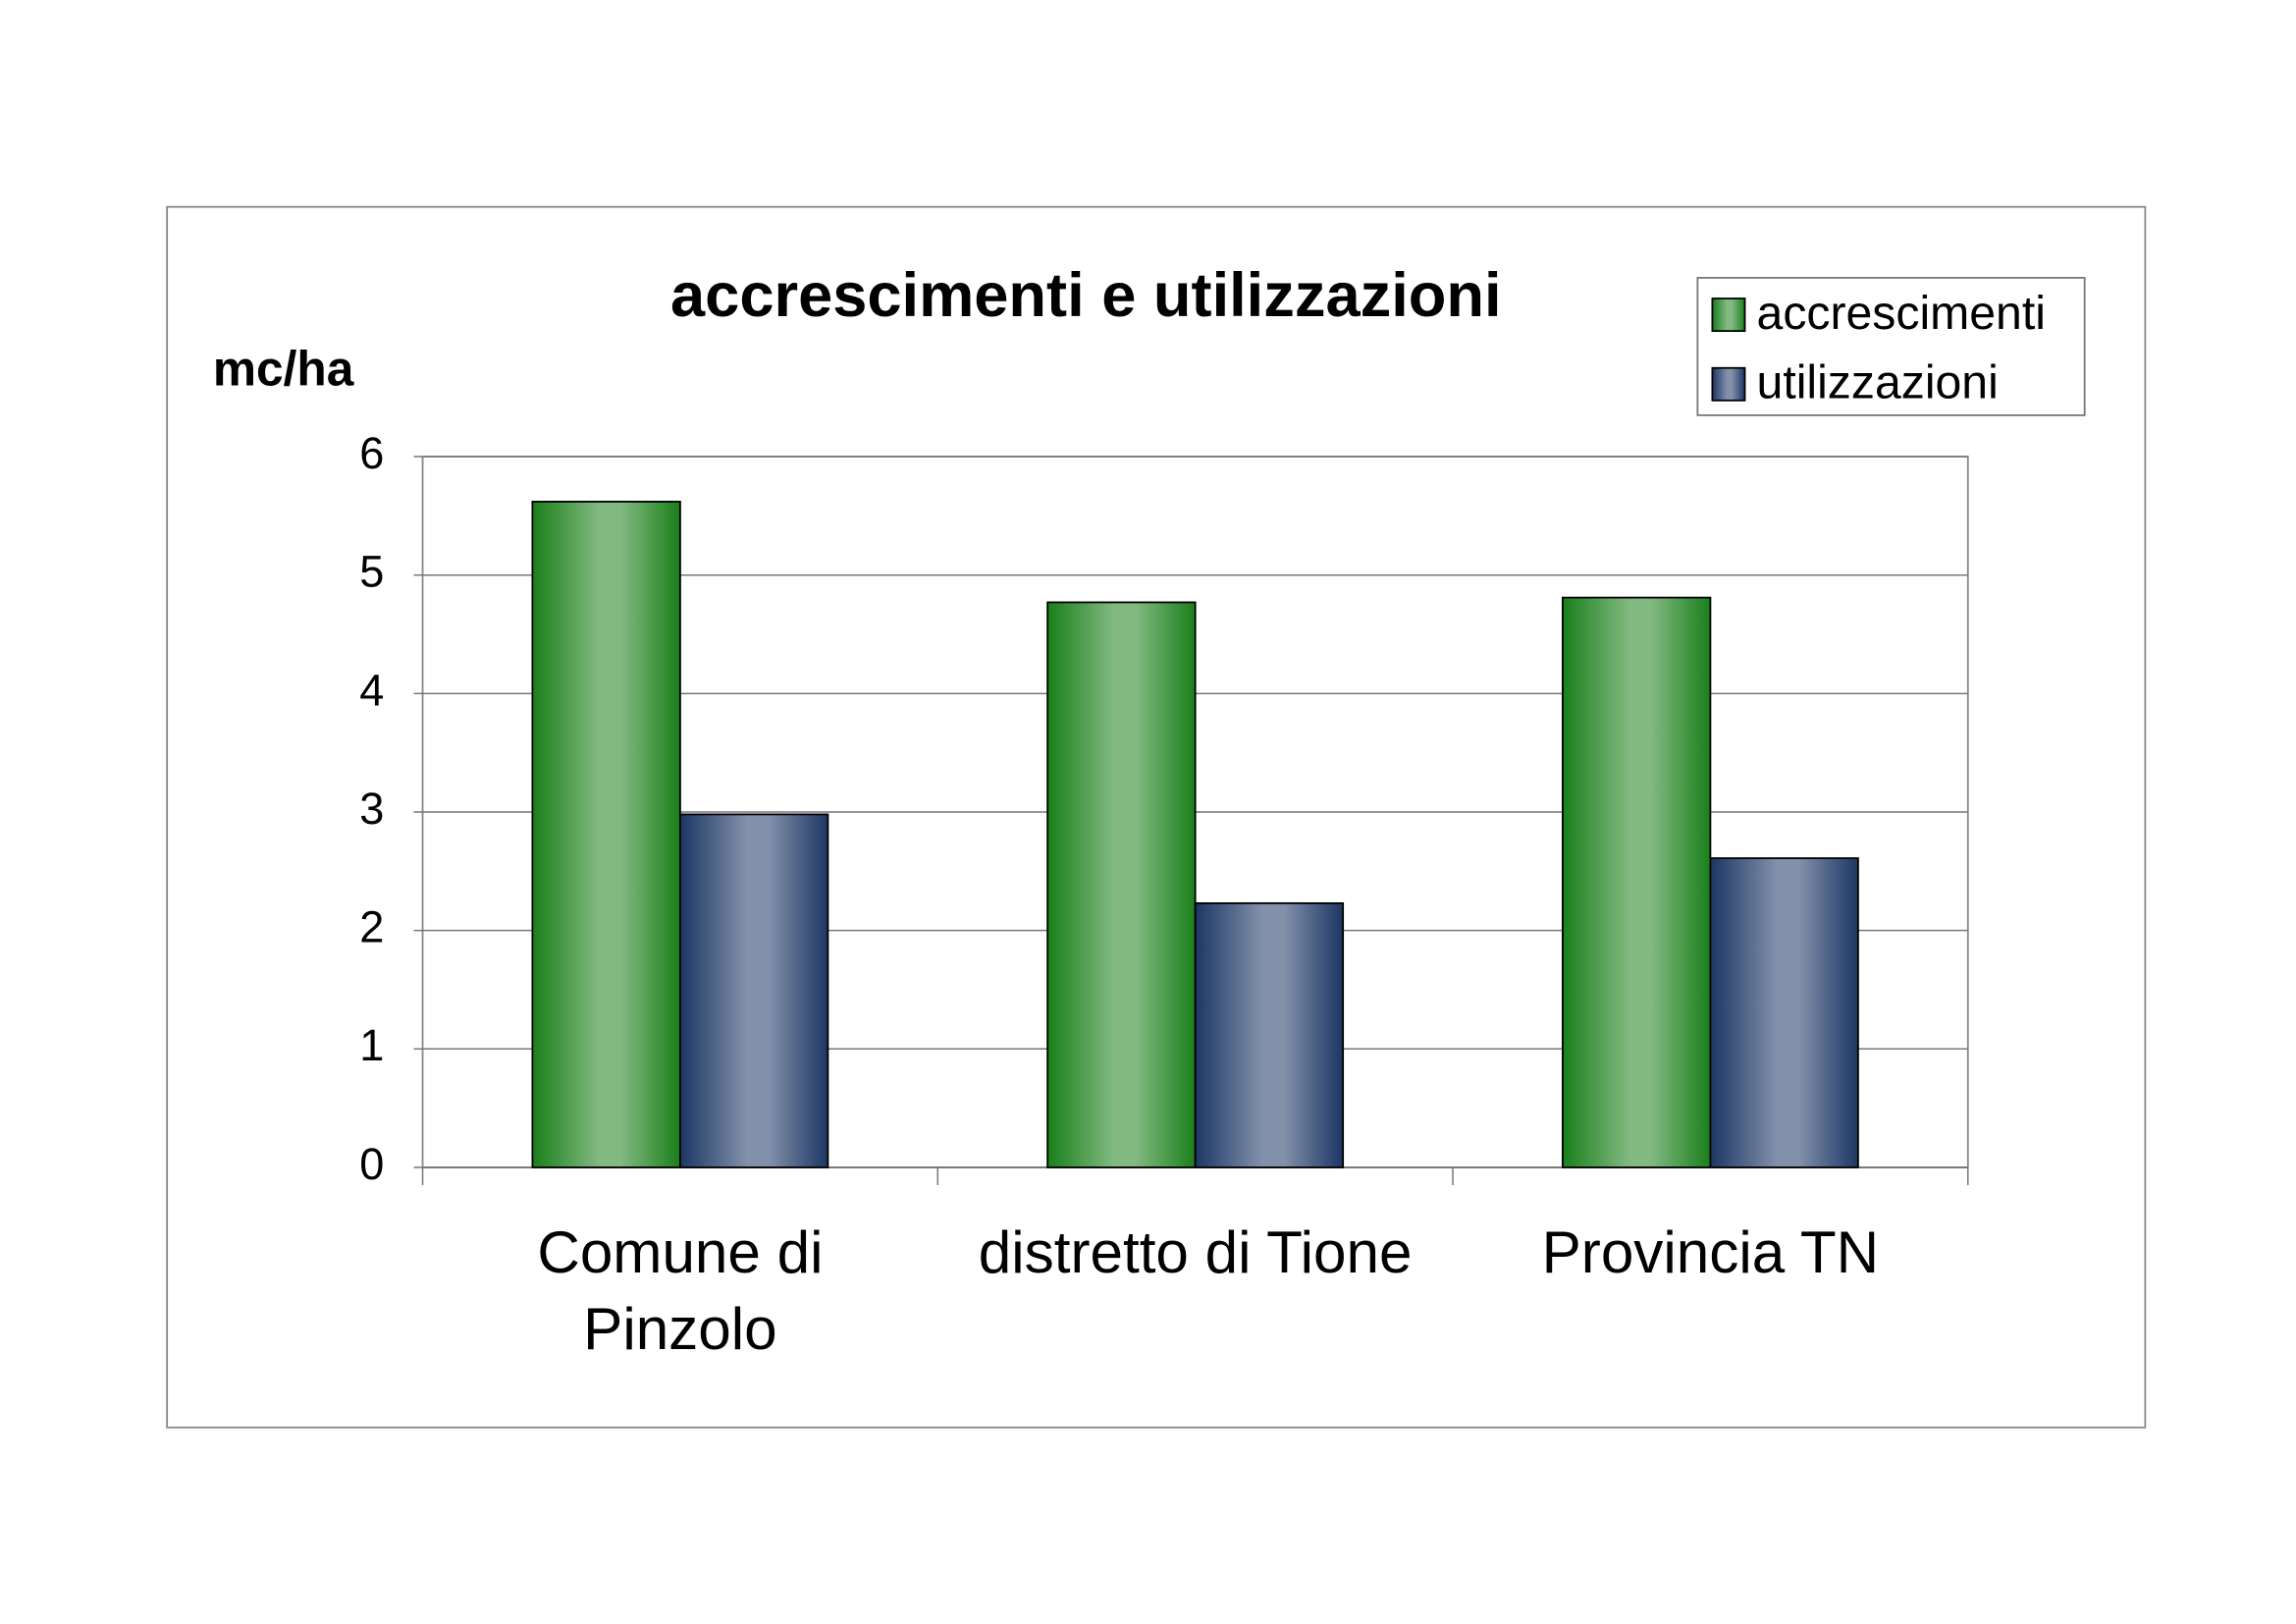  What do you see at coordinates (1878, 382) in the screenshot?
I see `legend-label: utilizzazioni` at bounding box center [1878, 382].